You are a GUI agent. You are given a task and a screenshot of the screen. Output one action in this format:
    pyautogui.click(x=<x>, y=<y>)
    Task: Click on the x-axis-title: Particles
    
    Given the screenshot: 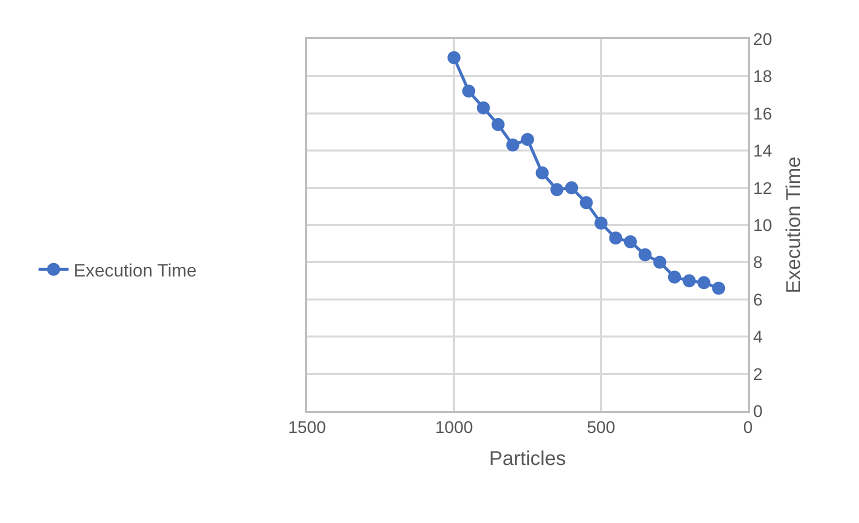 What is the action you would take?
    pyautogui.click(x=527, y=459)
    